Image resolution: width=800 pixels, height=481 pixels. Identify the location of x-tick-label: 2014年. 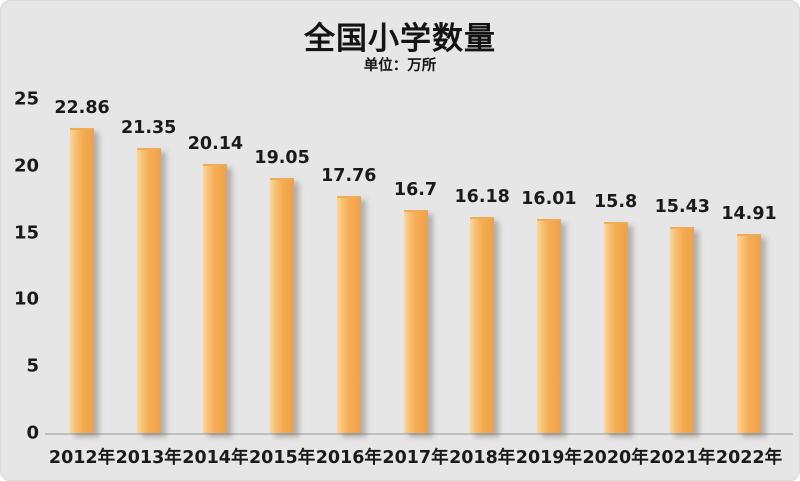
(215, 458).